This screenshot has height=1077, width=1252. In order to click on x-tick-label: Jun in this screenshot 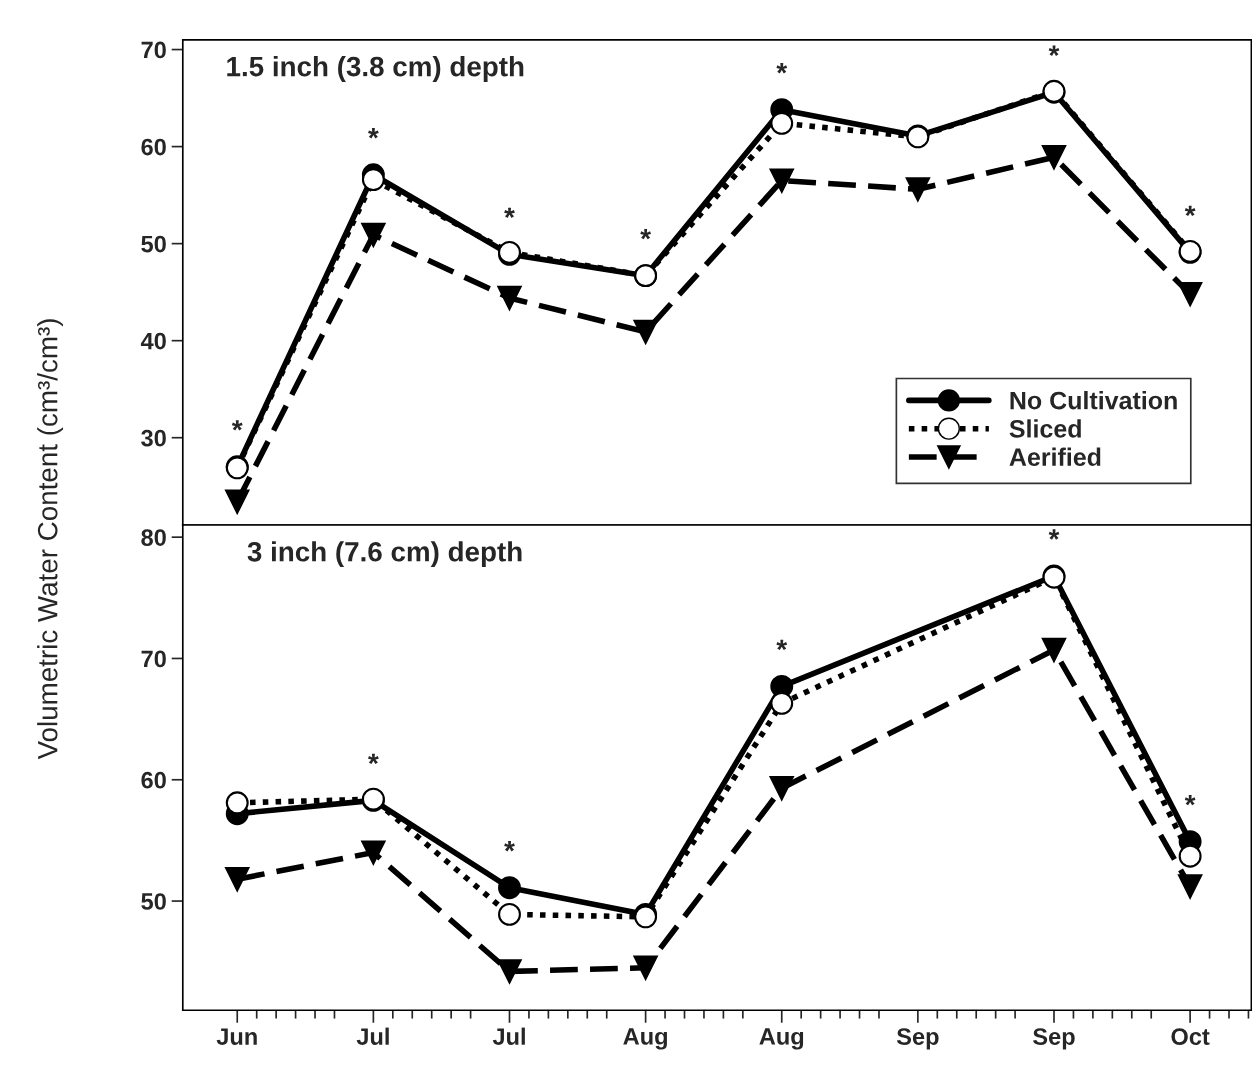, I will do `click(236, 1036)`.